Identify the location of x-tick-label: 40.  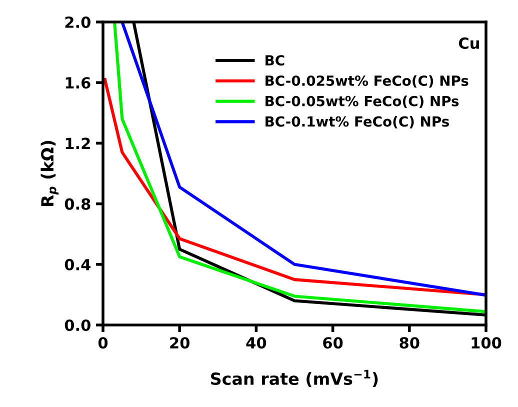
(256, 343).